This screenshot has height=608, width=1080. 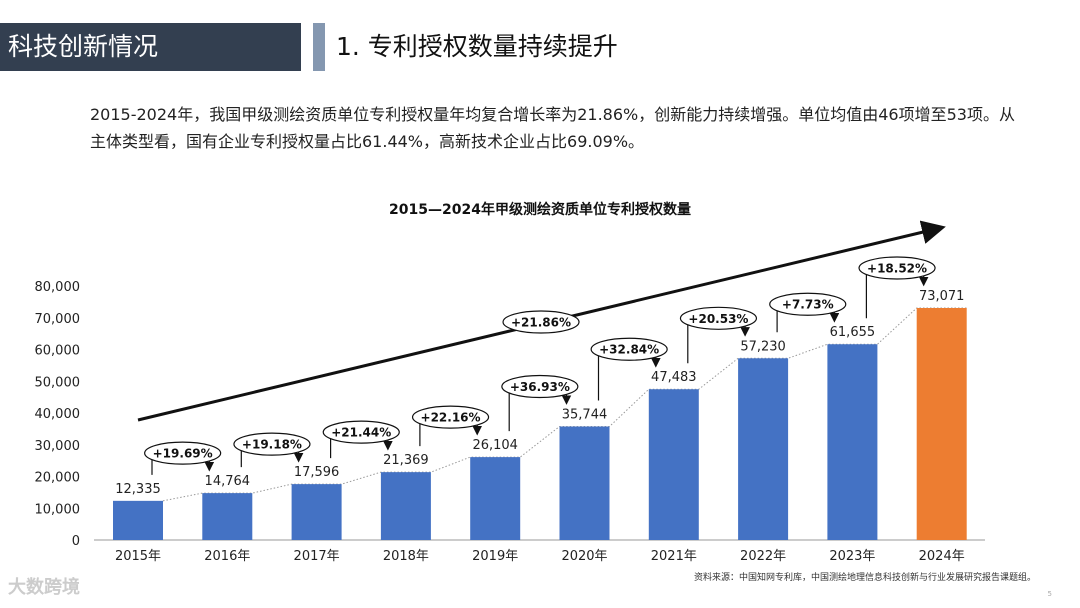 What do you see at coordinates (227, 556) in the screenshot?
I see `x-tick-label: 2016年` at bounding box center [227, 556].